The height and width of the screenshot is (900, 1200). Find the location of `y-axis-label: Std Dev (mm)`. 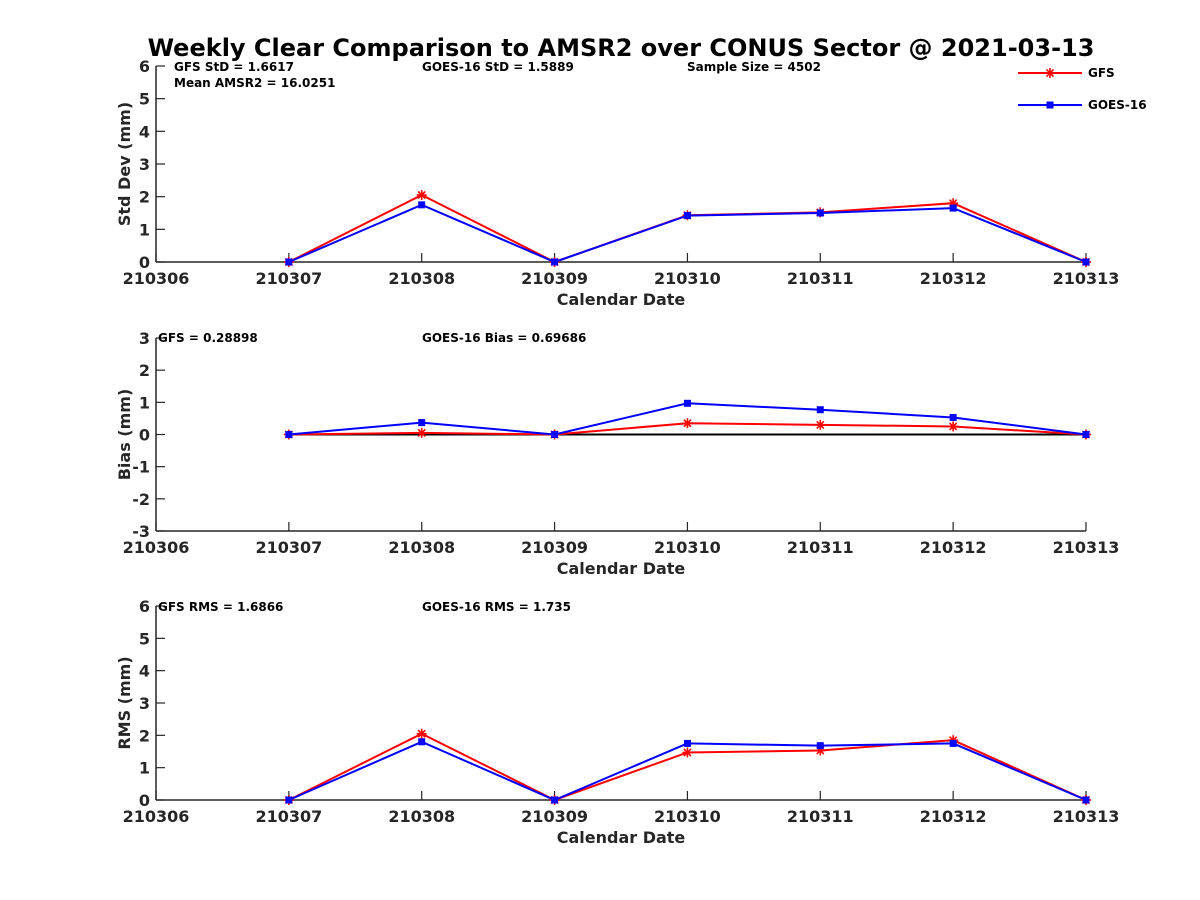

y-axis-label: Std Dev (mm) is located at coordinates (124, 164).